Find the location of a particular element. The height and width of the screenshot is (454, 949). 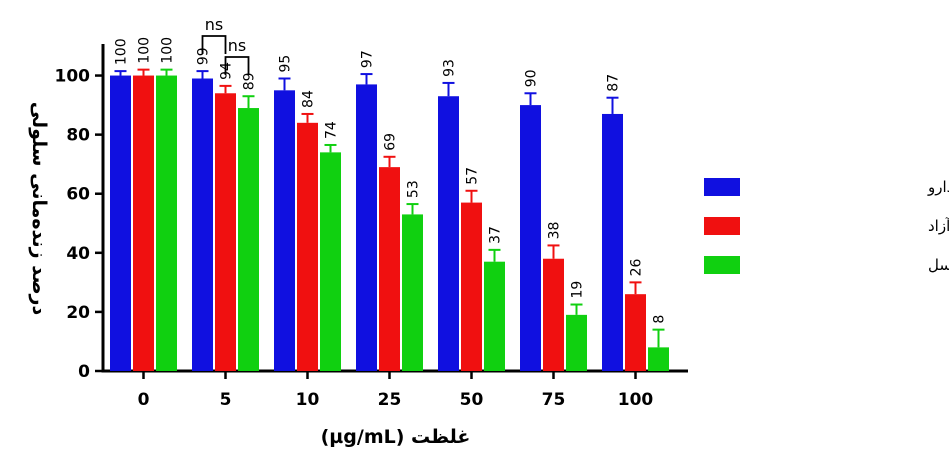

data-label: 19 is located at coordinates (578, 290).